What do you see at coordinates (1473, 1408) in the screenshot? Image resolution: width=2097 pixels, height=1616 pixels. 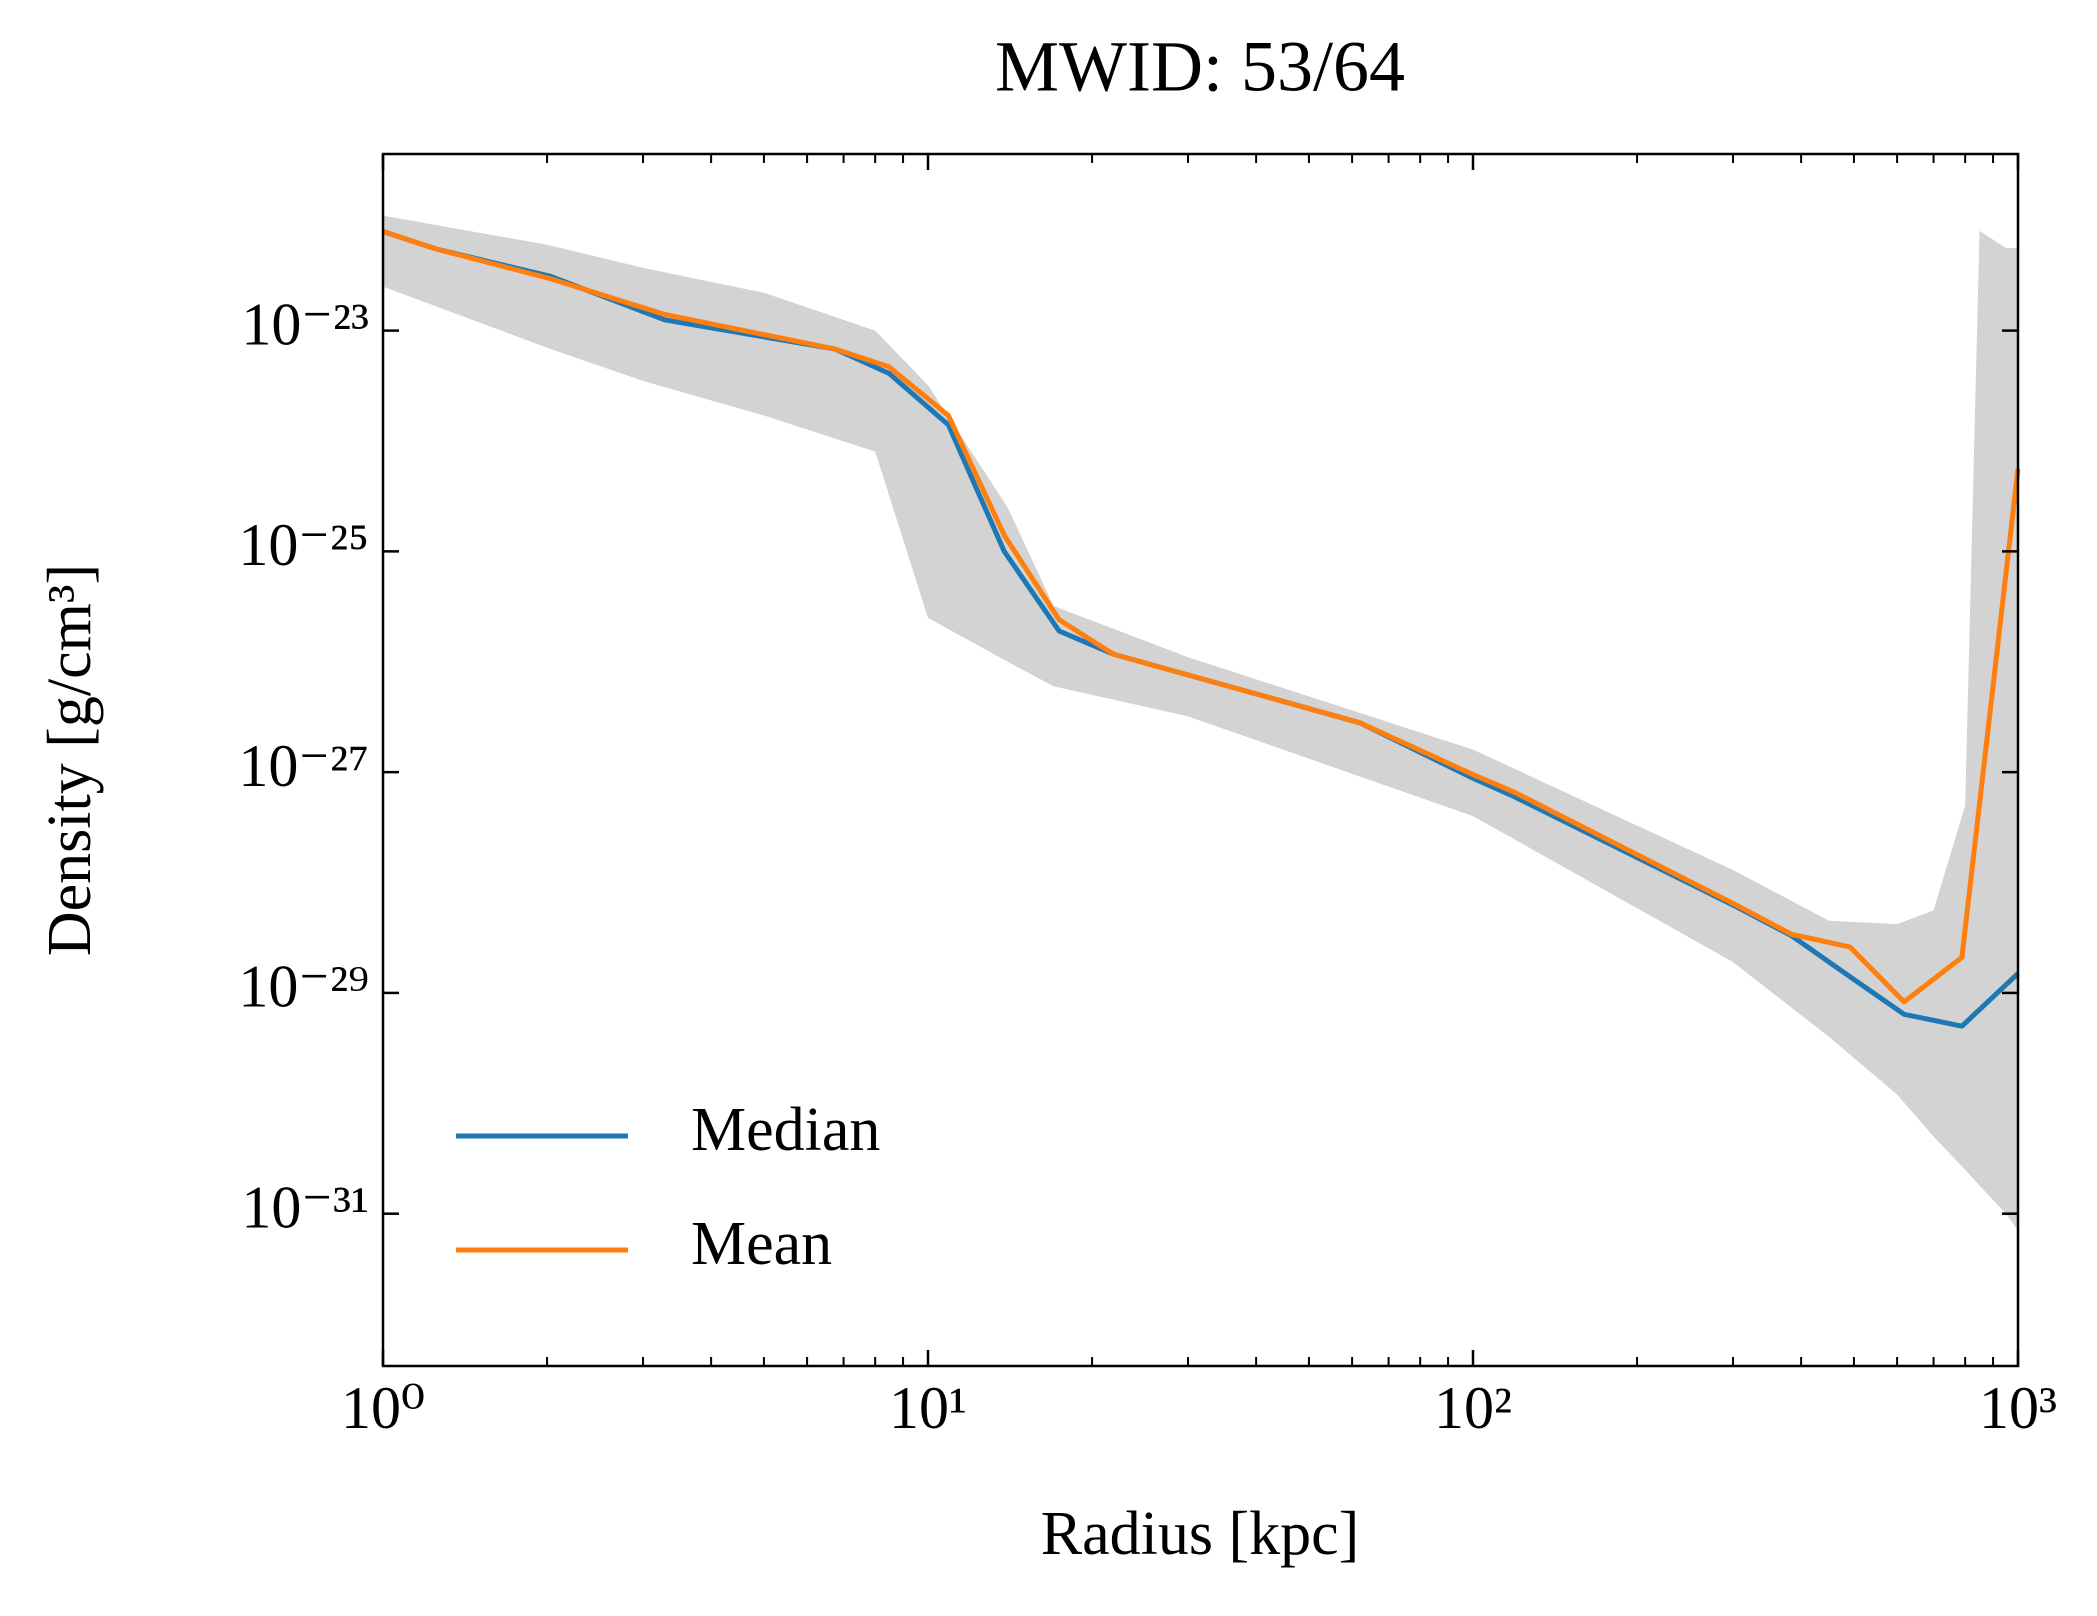 I see `x-tick-label: 10²` at bounding box center [1473, 1408].